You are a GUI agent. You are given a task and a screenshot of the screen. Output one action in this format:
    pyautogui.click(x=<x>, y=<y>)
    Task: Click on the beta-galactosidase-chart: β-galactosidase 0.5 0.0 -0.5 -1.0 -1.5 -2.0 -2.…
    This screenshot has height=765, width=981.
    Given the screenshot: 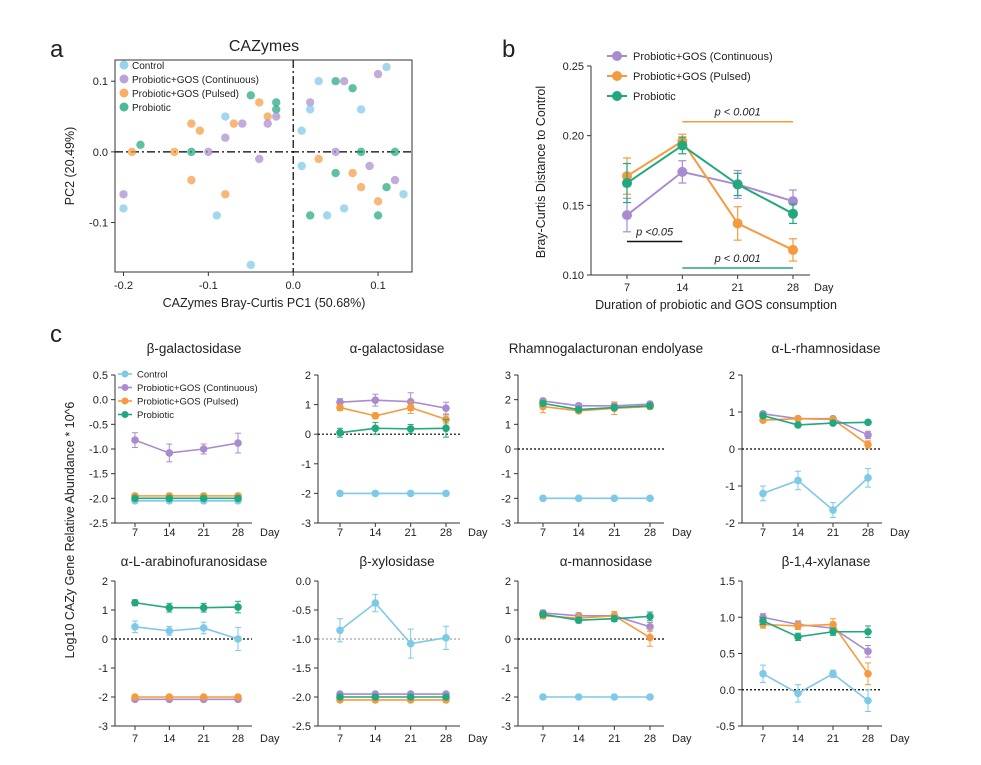 What is the action you would take?
    pyautogui.click(x=184, y=440)
    